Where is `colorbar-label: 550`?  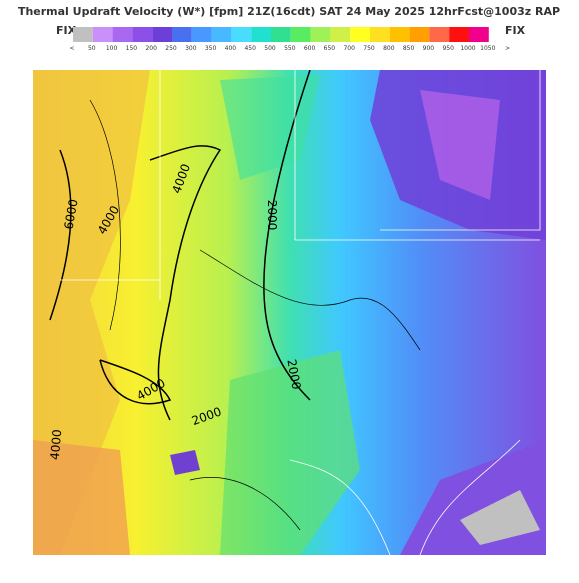
colorbar-label: 550 is located at coordinates (290, 48).